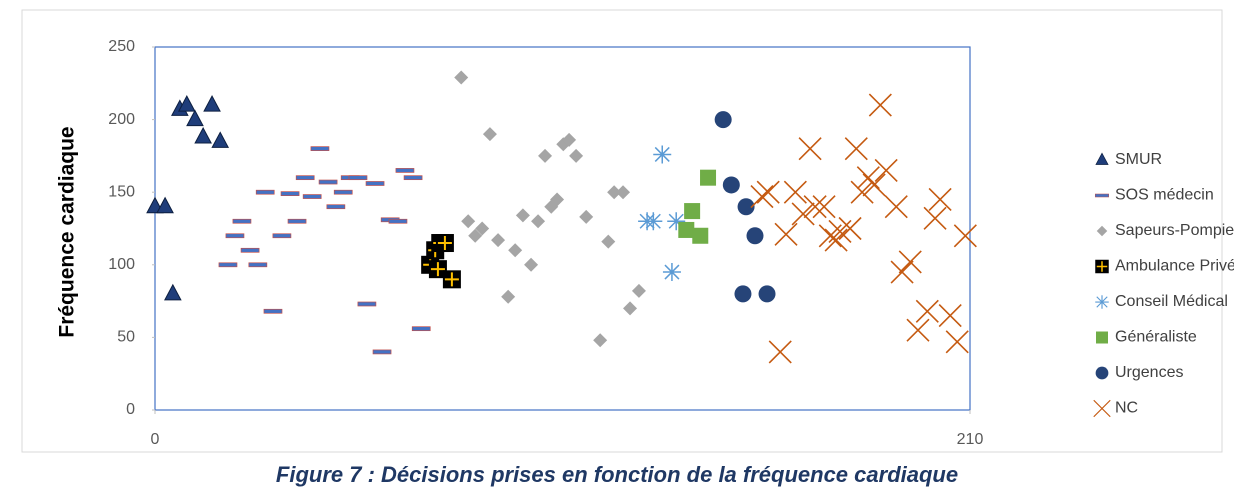  What do you see at coordinates (970, 439) in the screenshot?
I see `x-tick-label: 210` at bounding box center [970, 439].